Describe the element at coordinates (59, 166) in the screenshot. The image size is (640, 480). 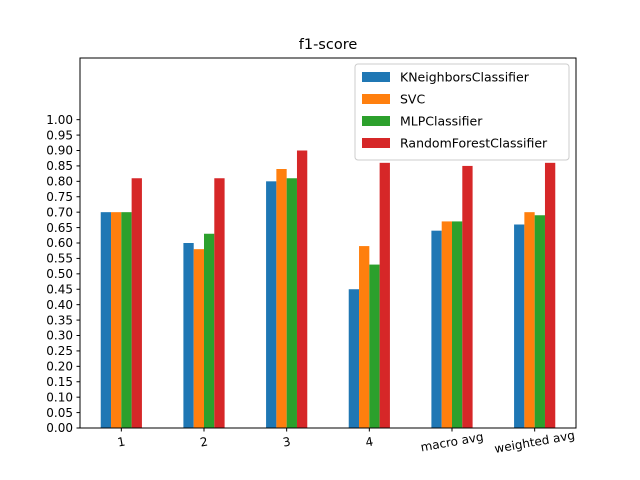
I see `y-tick-label: 0.85` at that location.